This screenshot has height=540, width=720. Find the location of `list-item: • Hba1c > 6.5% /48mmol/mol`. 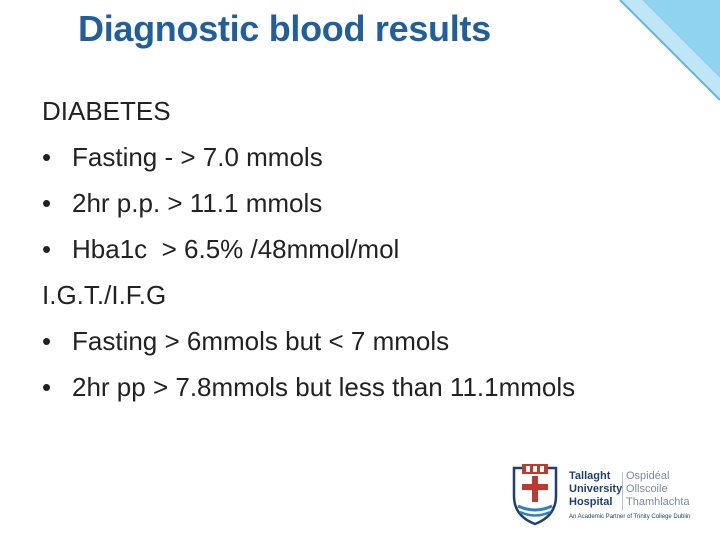

list-item: • Hba1c > 6.5% /48mmol/mol is located at coordinates (308, 249).